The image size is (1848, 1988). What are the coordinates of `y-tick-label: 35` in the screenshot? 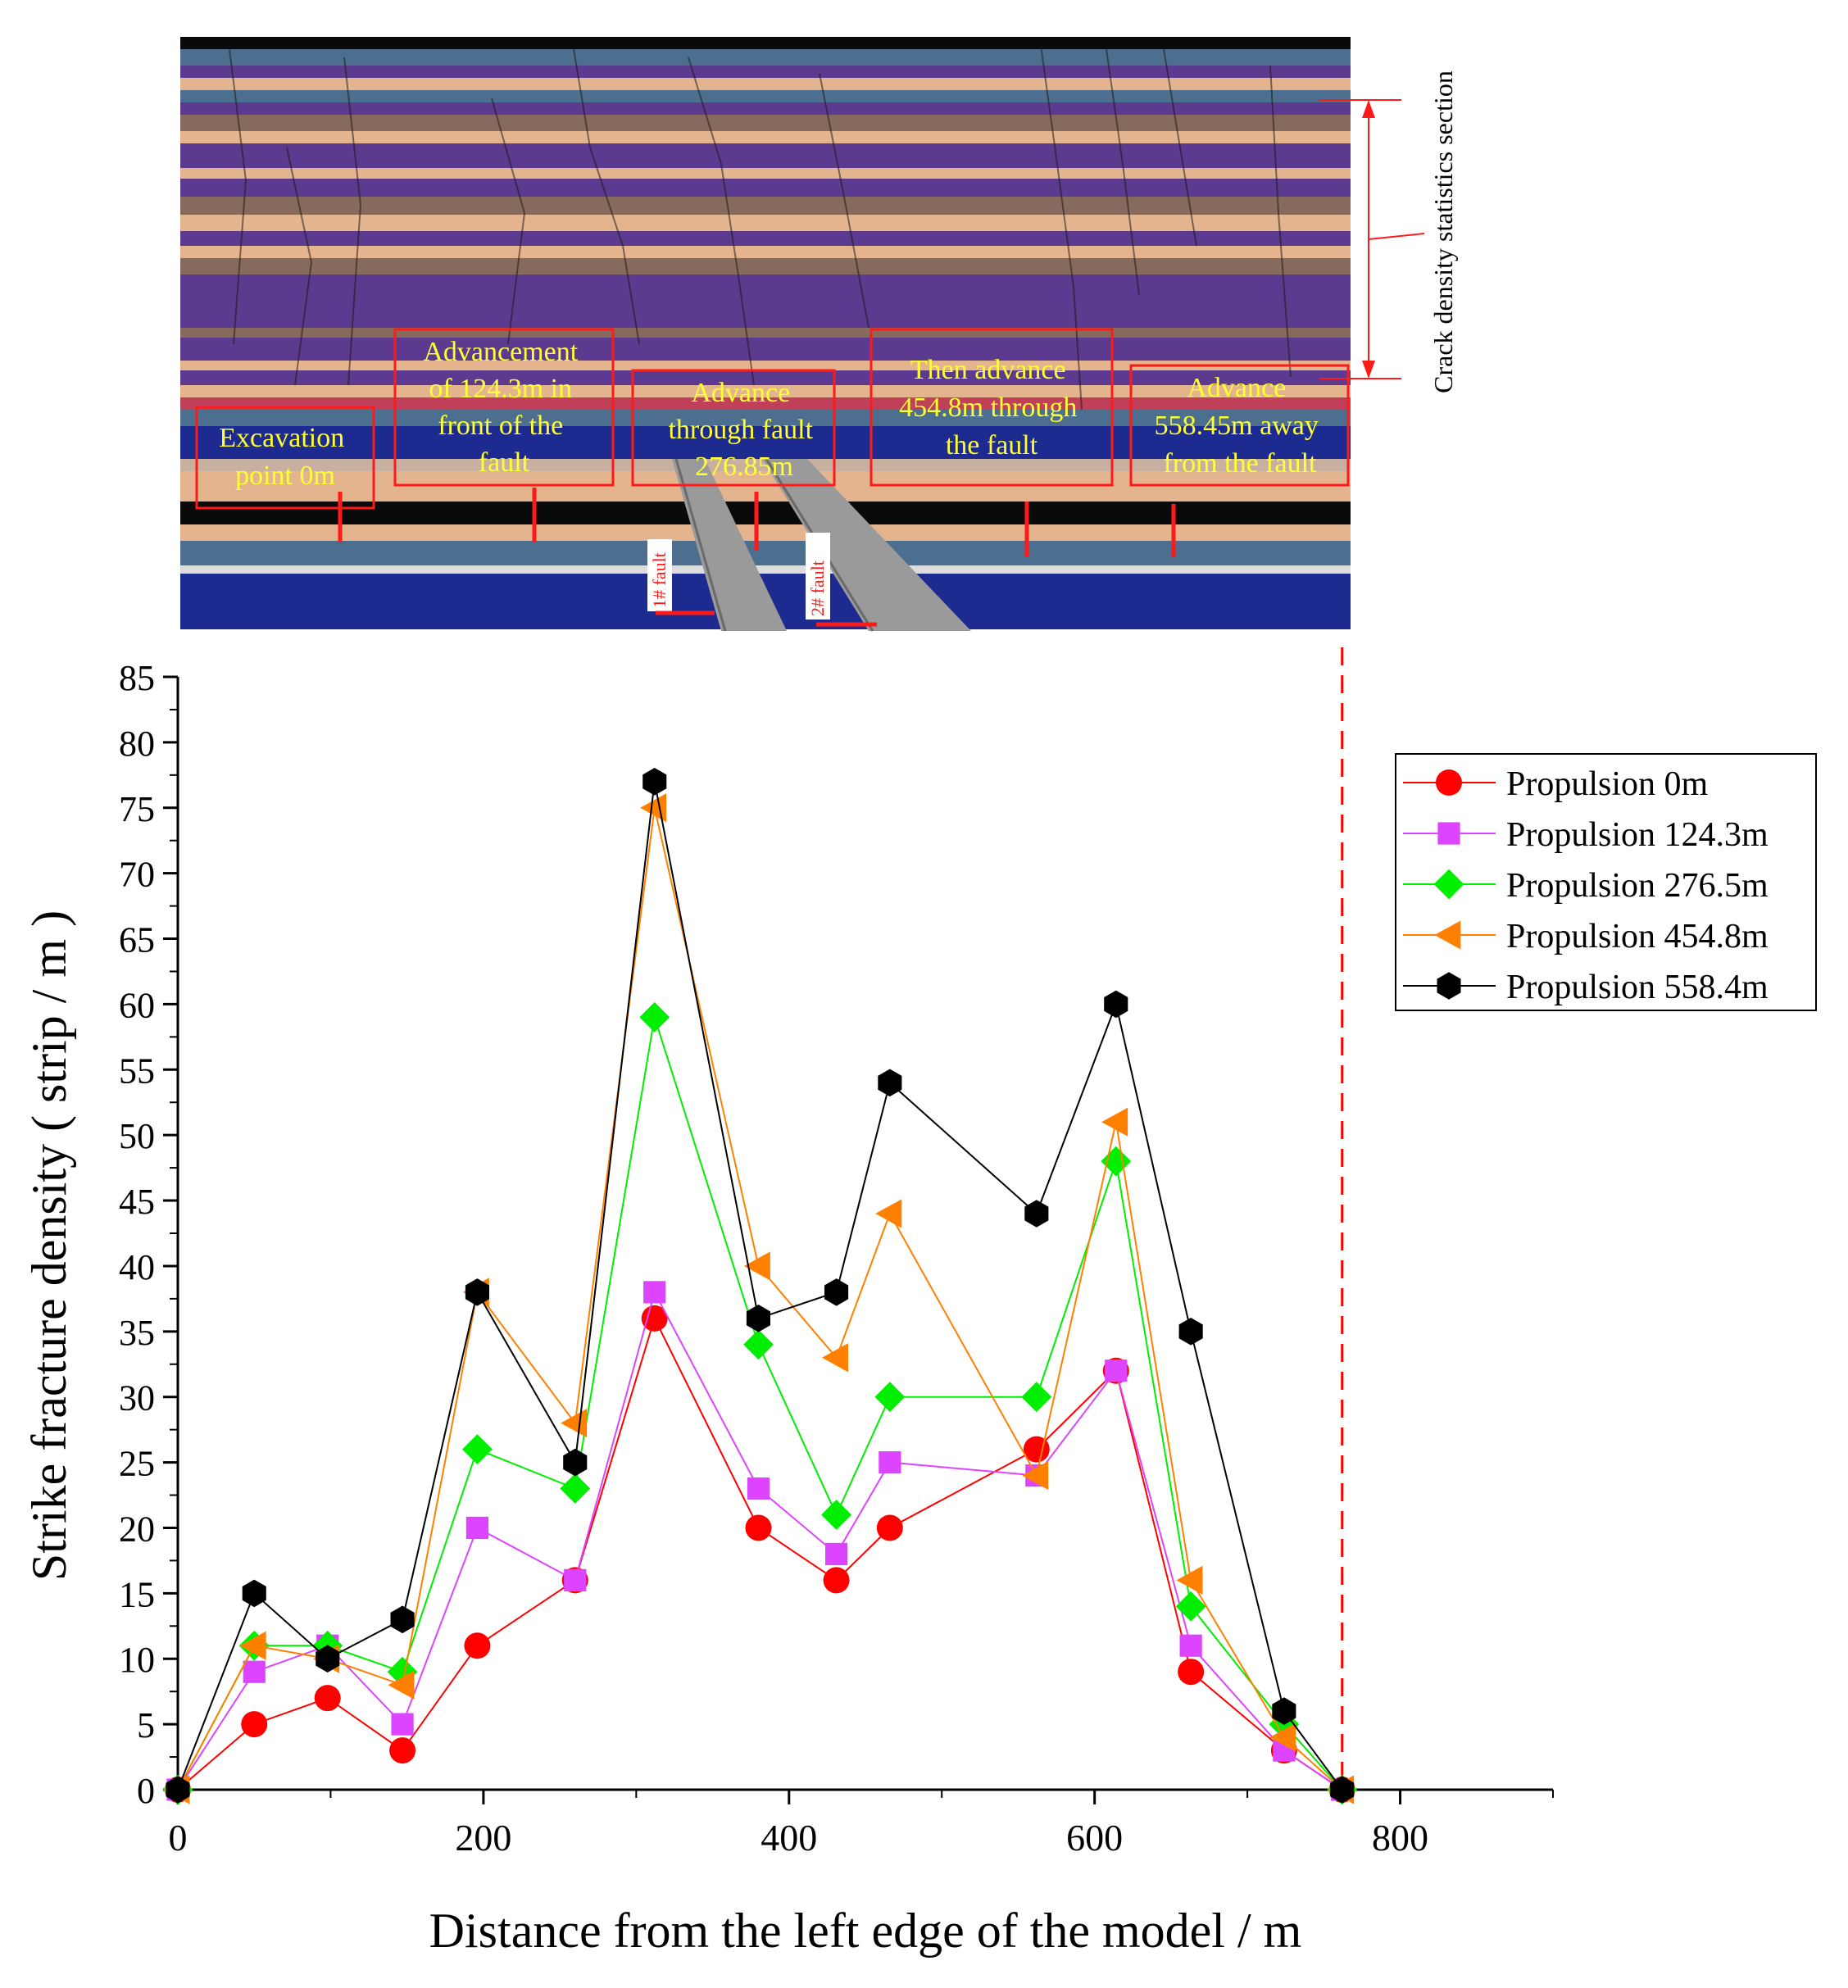 It's located at (137, 1333).